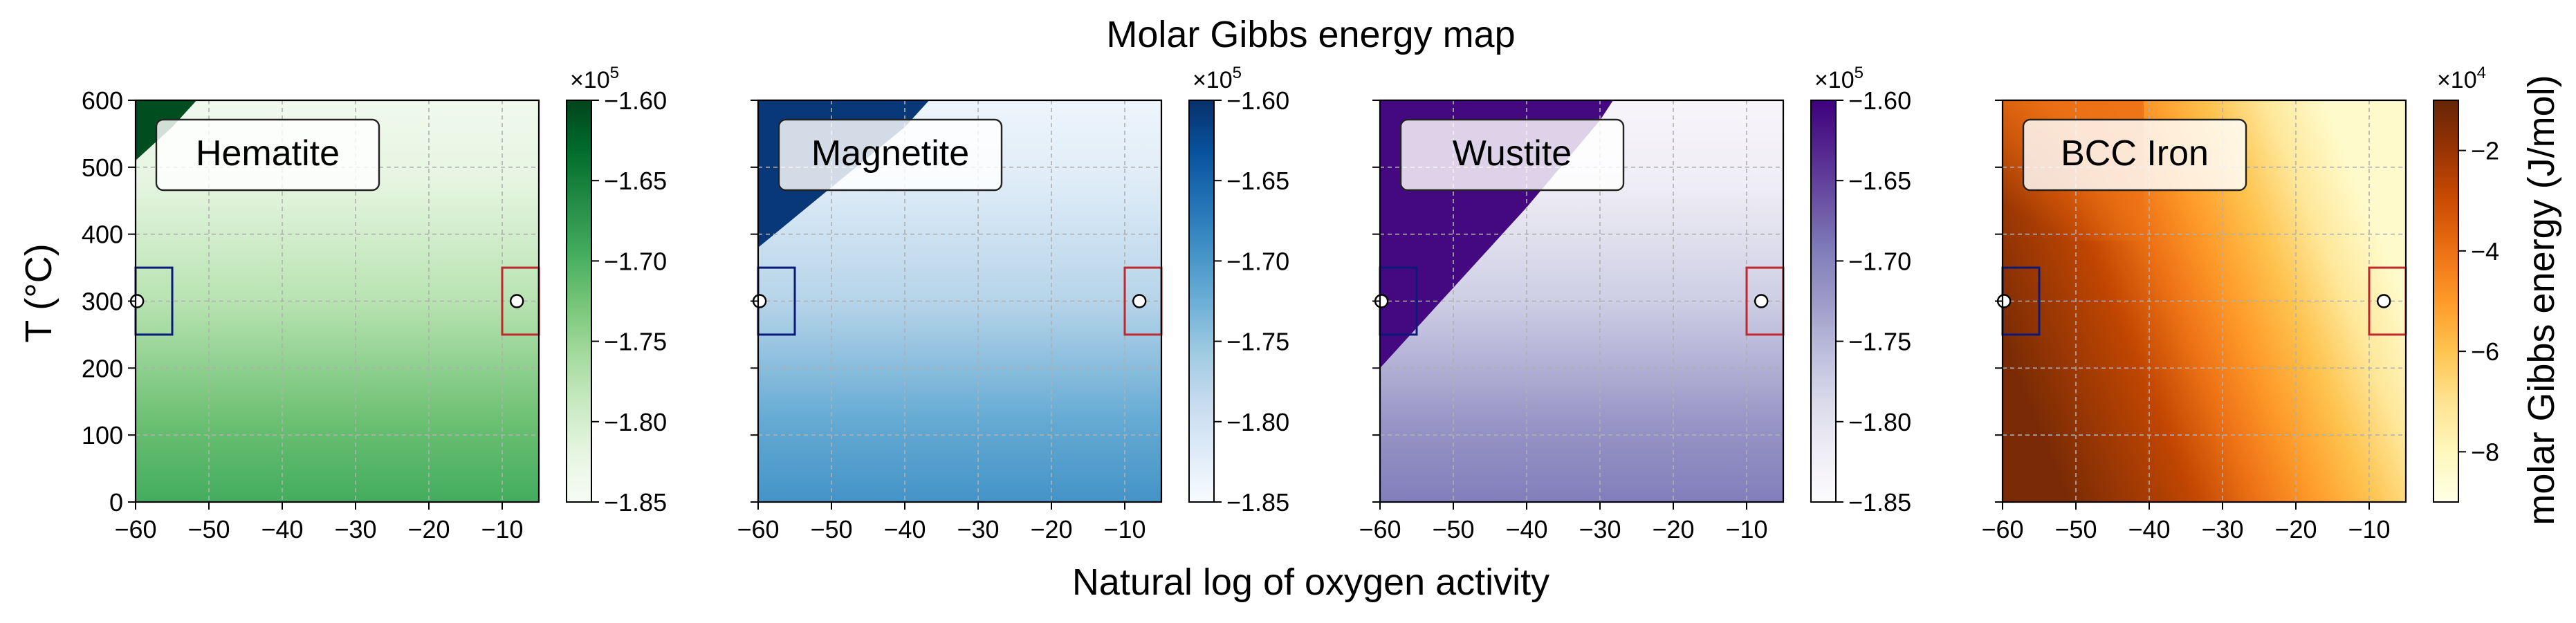 This screenshot has width=2576, height=623. I want to click on panel-title: Wustite, so click(1512, 153).